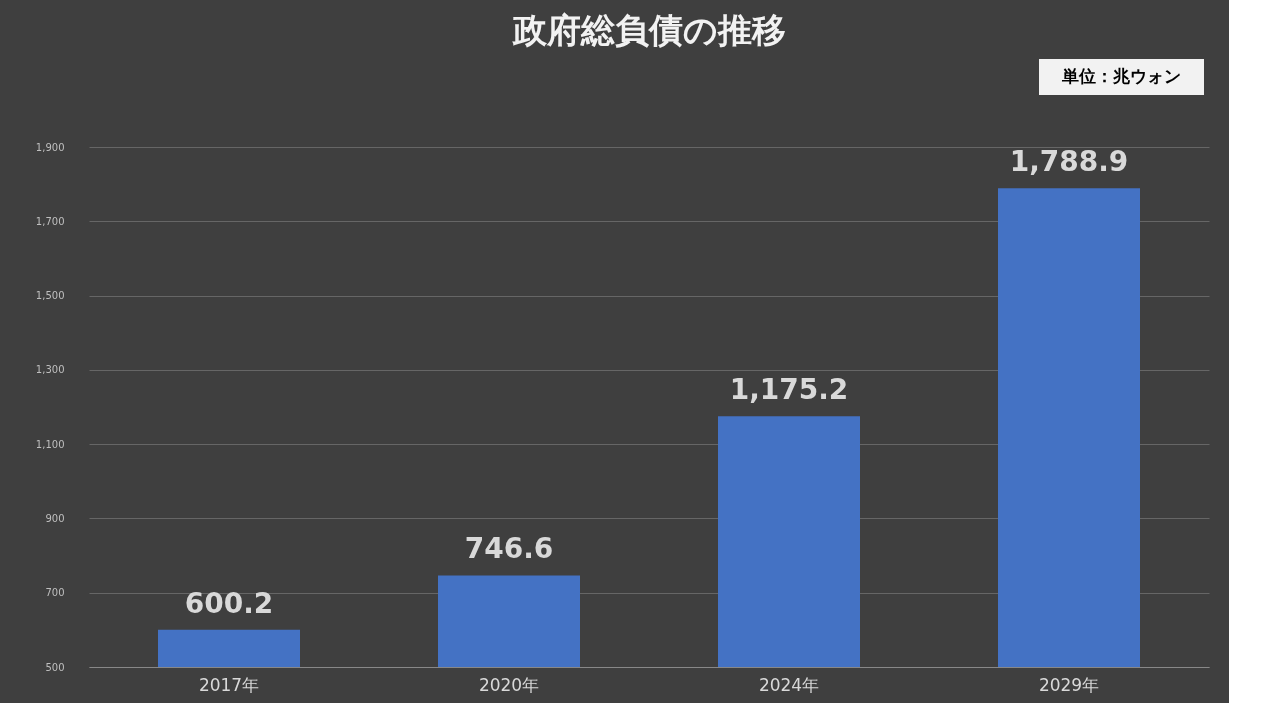 The width and height of the screenshot is (1280, 720). What do you see at coordinates (1120, 76) in the screenshot?
I see `text: 単位：兆ウォン` at bounding box center [1120, 76].